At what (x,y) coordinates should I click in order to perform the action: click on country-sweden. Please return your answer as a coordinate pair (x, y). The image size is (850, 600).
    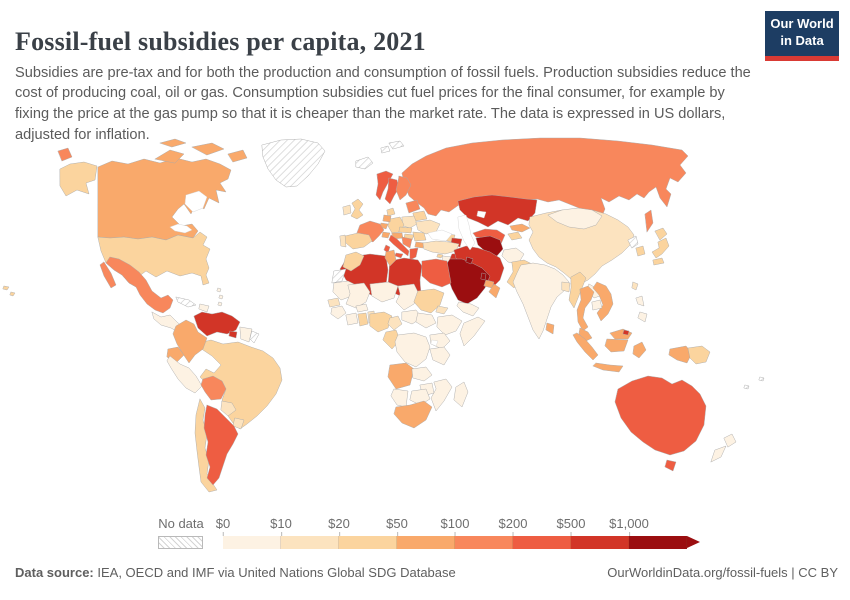
    Looking at the image, I should click on (392, 191).